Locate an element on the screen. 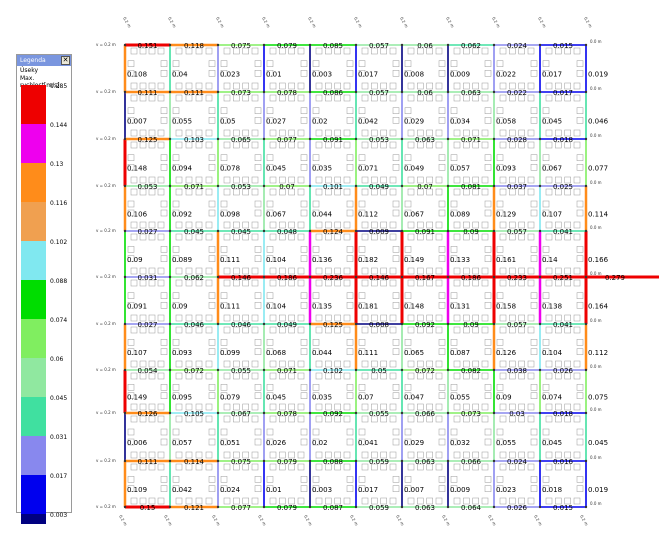 The image size is (659, 547). pipe-velocity-label: 0.077 is located at coordinates (241, 508).